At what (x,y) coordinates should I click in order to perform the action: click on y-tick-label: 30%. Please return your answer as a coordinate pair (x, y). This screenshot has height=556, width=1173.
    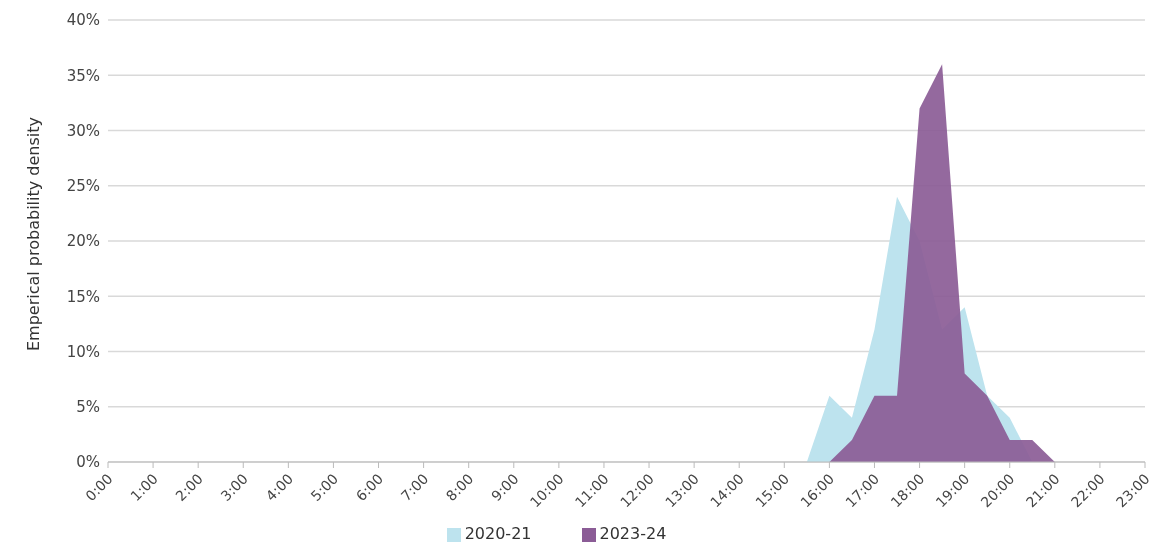
    Looking at the image, I should click on (83, 130).